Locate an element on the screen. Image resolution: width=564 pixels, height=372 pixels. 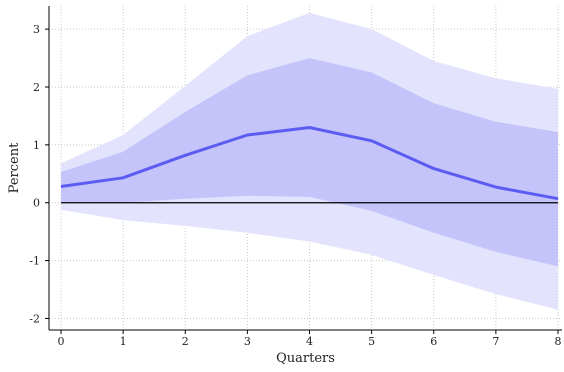
x-tick-label: 0 is located at coordinates (61, 341).